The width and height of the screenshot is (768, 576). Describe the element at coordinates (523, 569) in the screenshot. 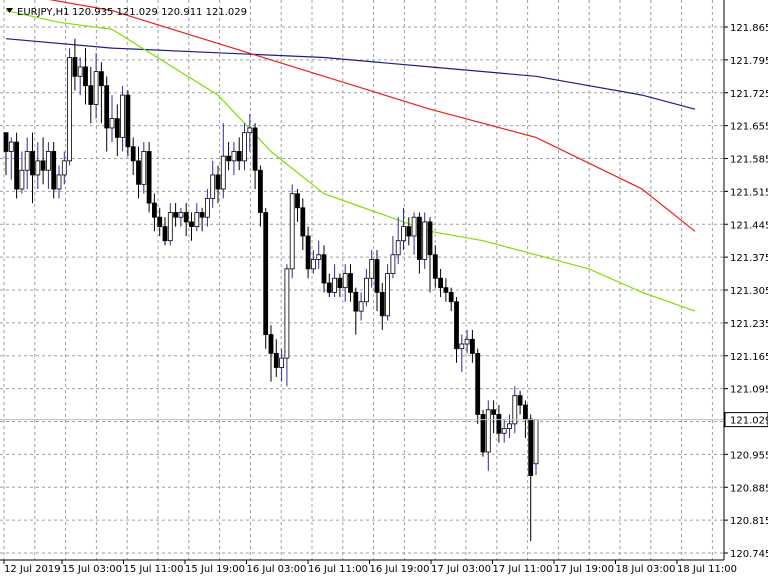

I see `x-tick-label: 17 Jul 11:00` at that location.